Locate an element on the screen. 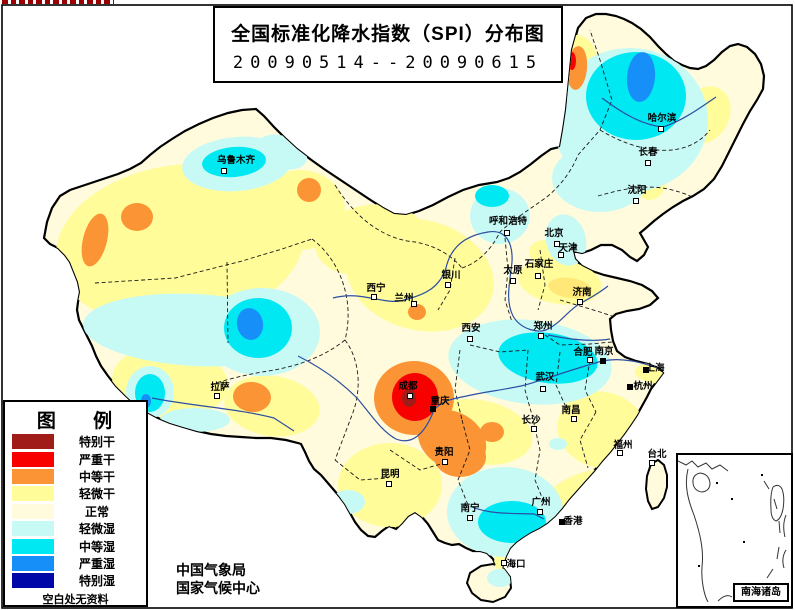 The width and height of the screenshot is (795, 610). city-label: 广州 is located at coordinates (541, 502).